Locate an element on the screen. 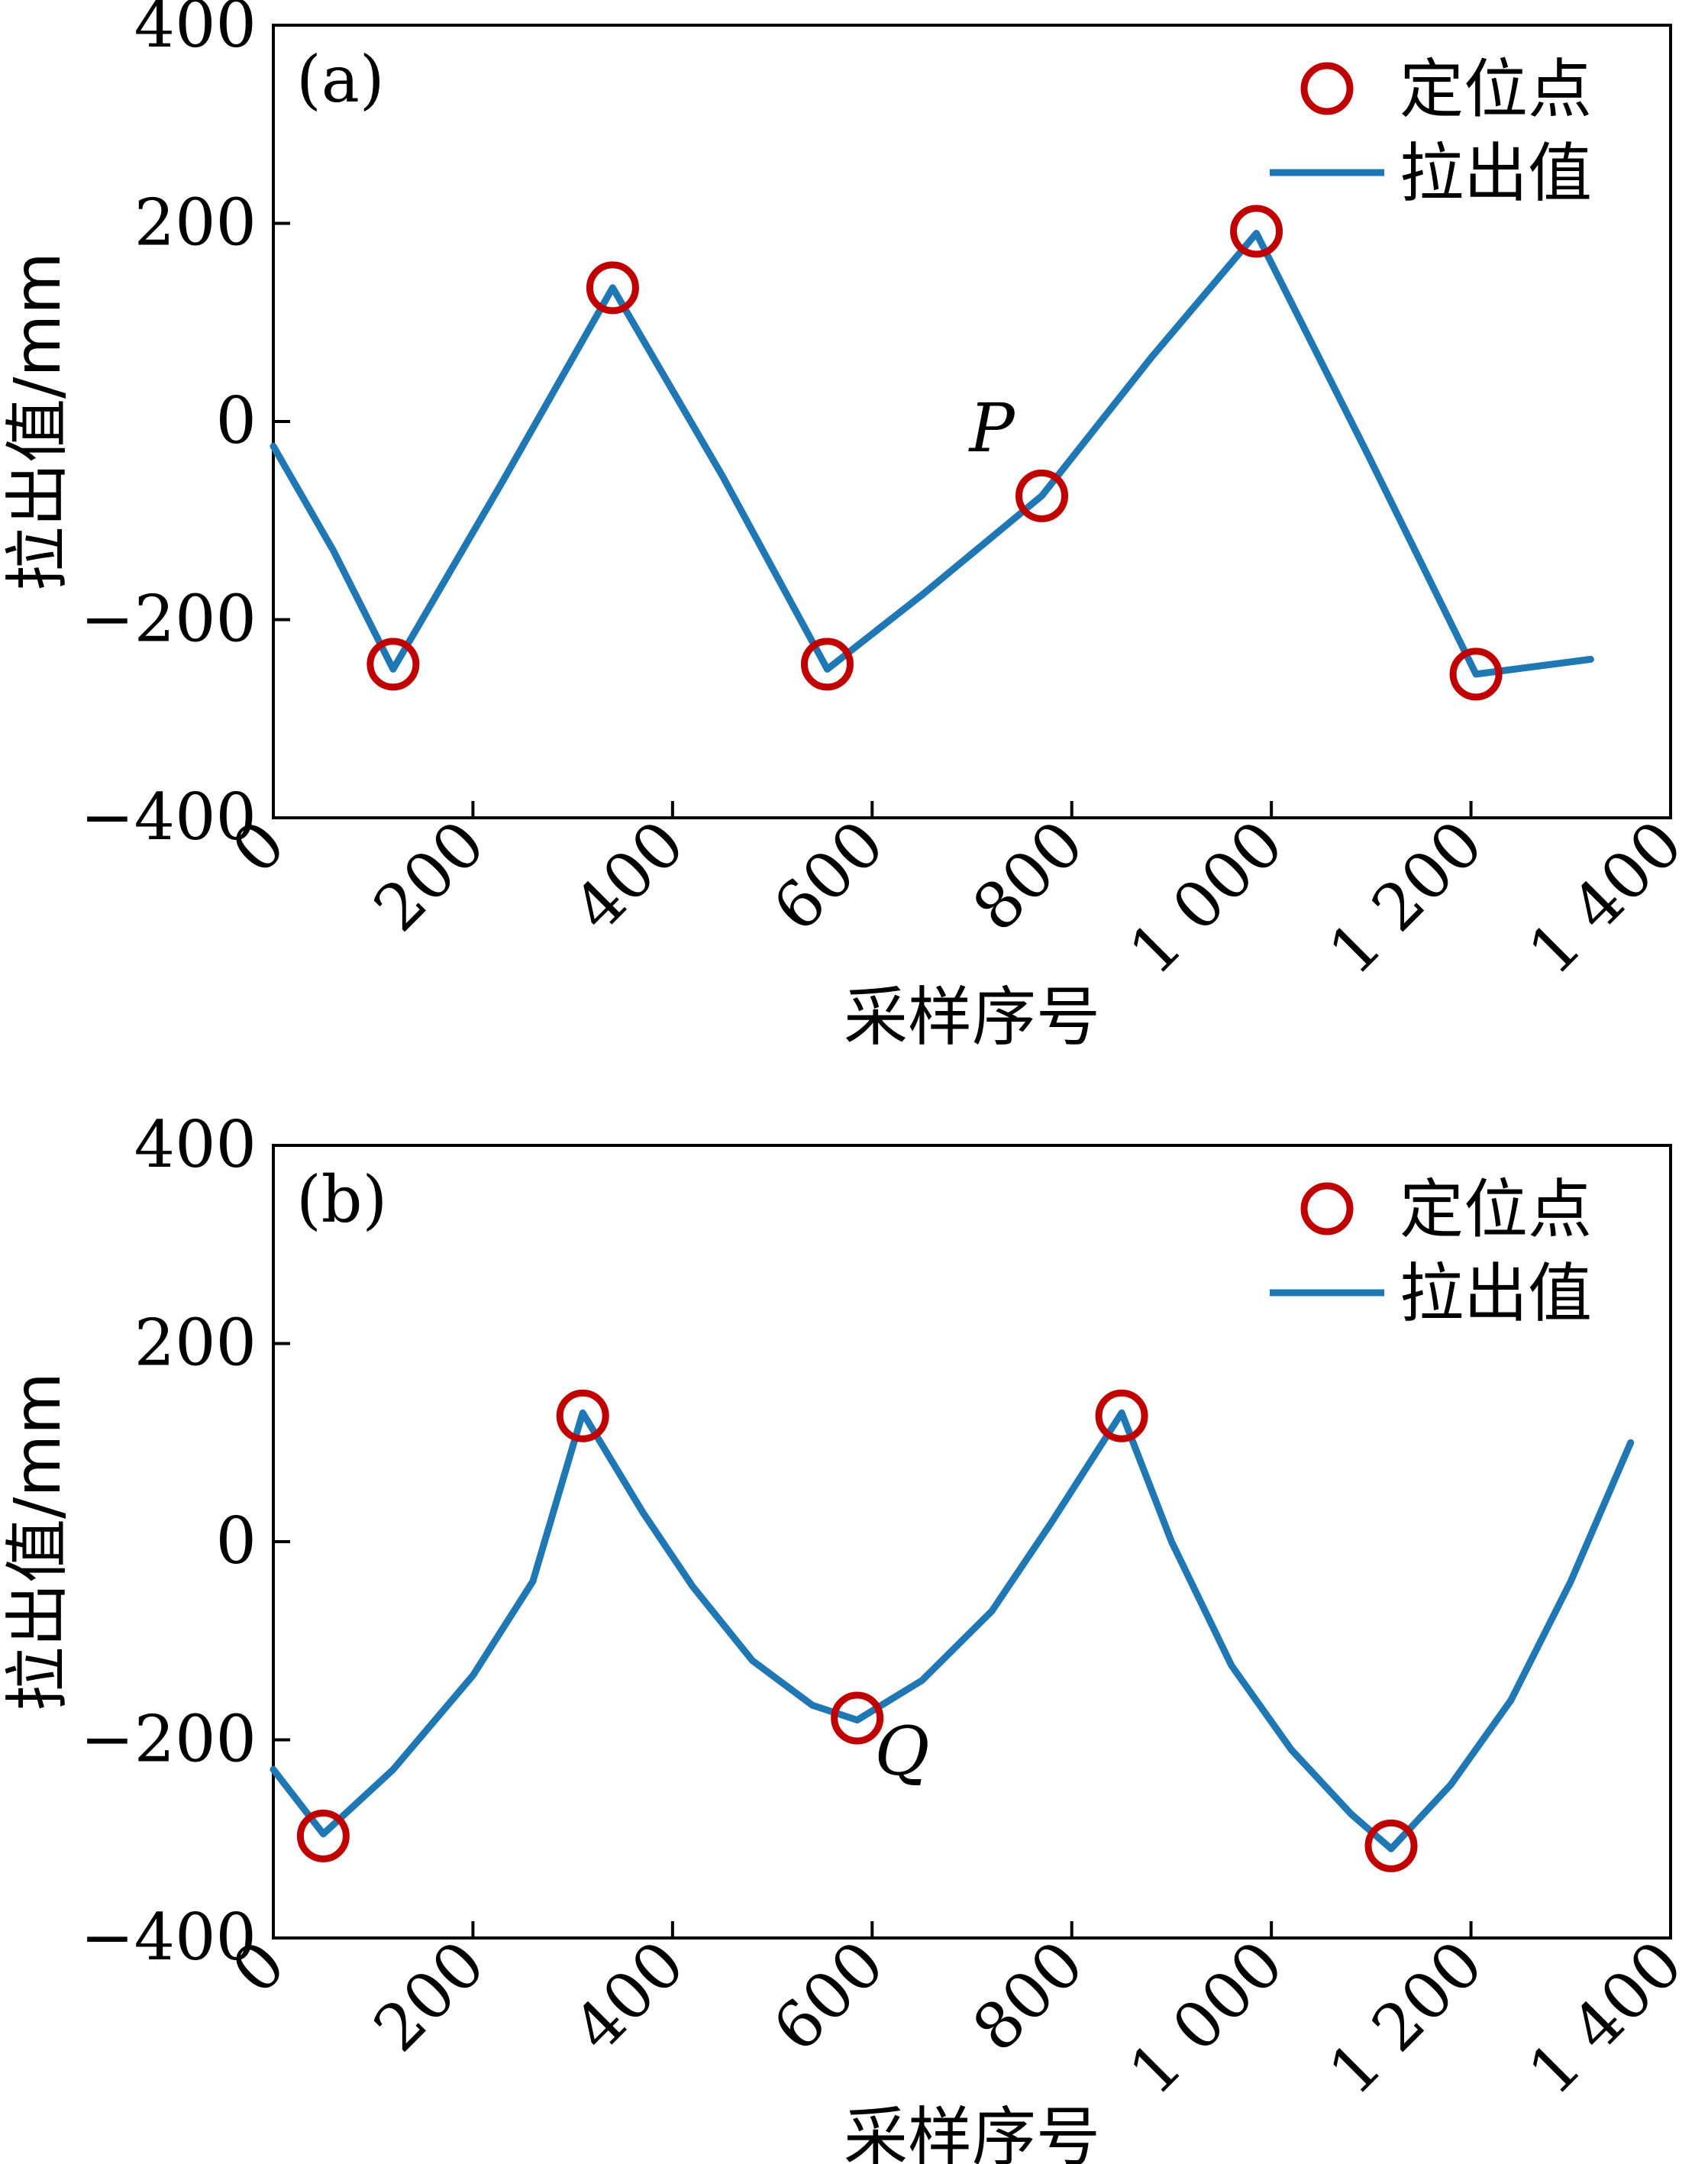  panel-label: (a) is located at coordinates (340, 80).